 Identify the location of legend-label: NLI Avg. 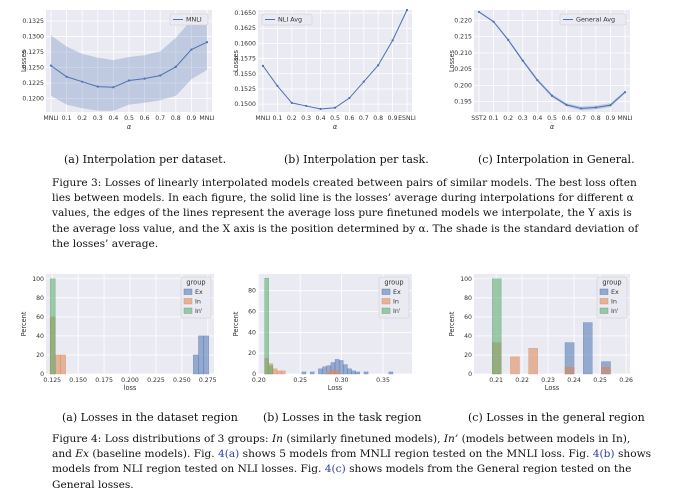
(290, 20).